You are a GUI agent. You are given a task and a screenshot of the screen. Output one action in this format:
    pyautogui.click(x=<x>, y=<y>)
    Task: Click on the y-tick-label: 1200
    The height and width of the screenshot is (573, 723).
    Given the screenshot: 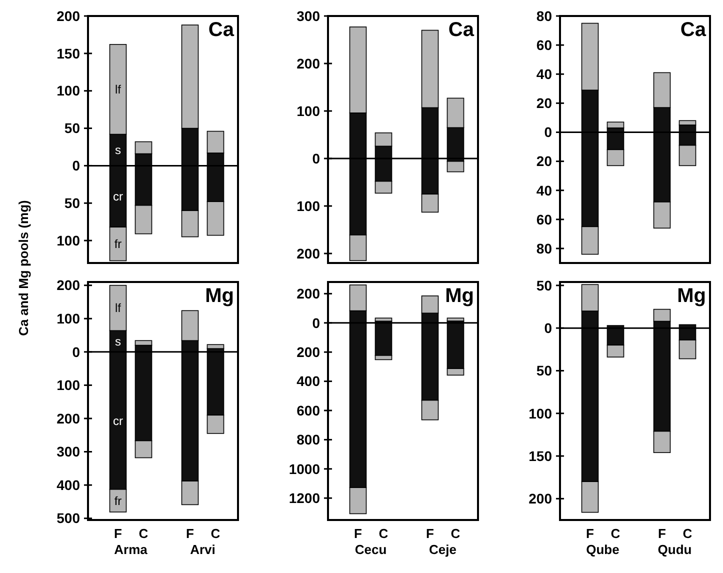 What is the action you would take?
    pyautogui.click(x=304, y=498)
    